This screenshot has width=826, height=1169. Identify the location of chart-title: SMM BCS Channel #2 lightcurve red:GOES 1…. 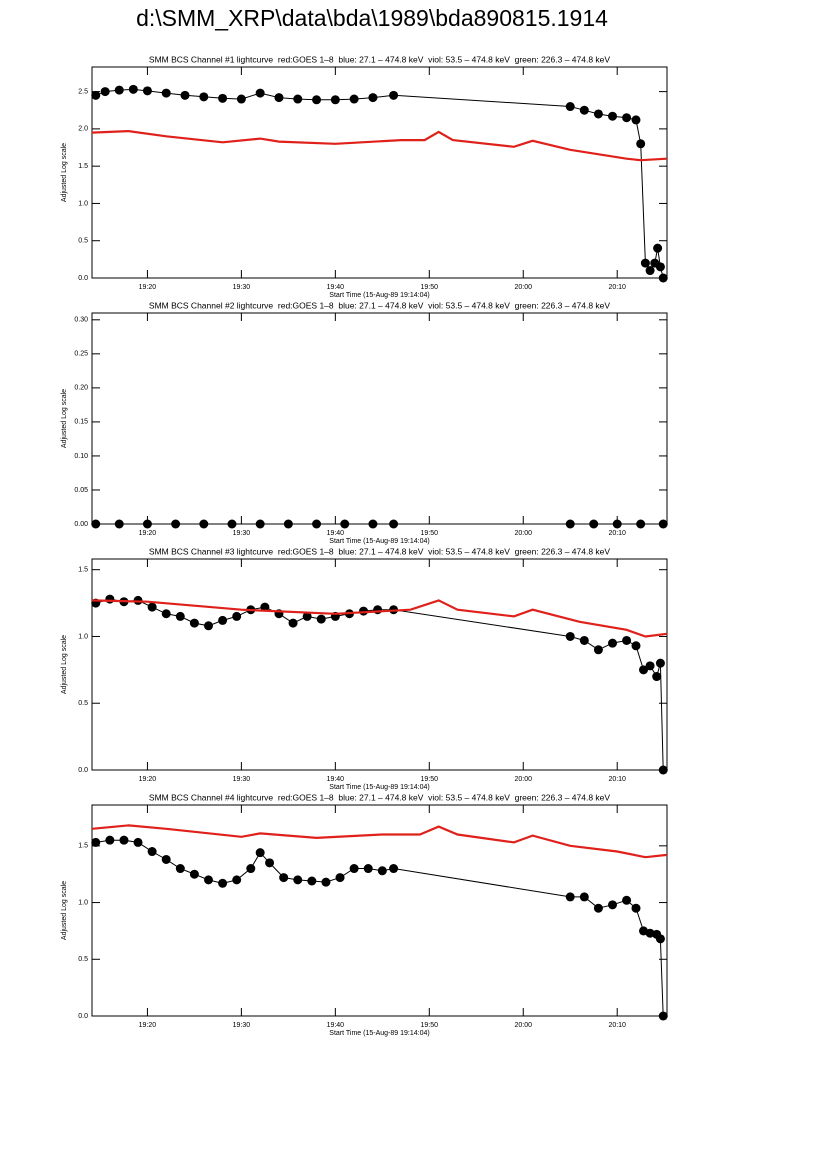
(380, 305).